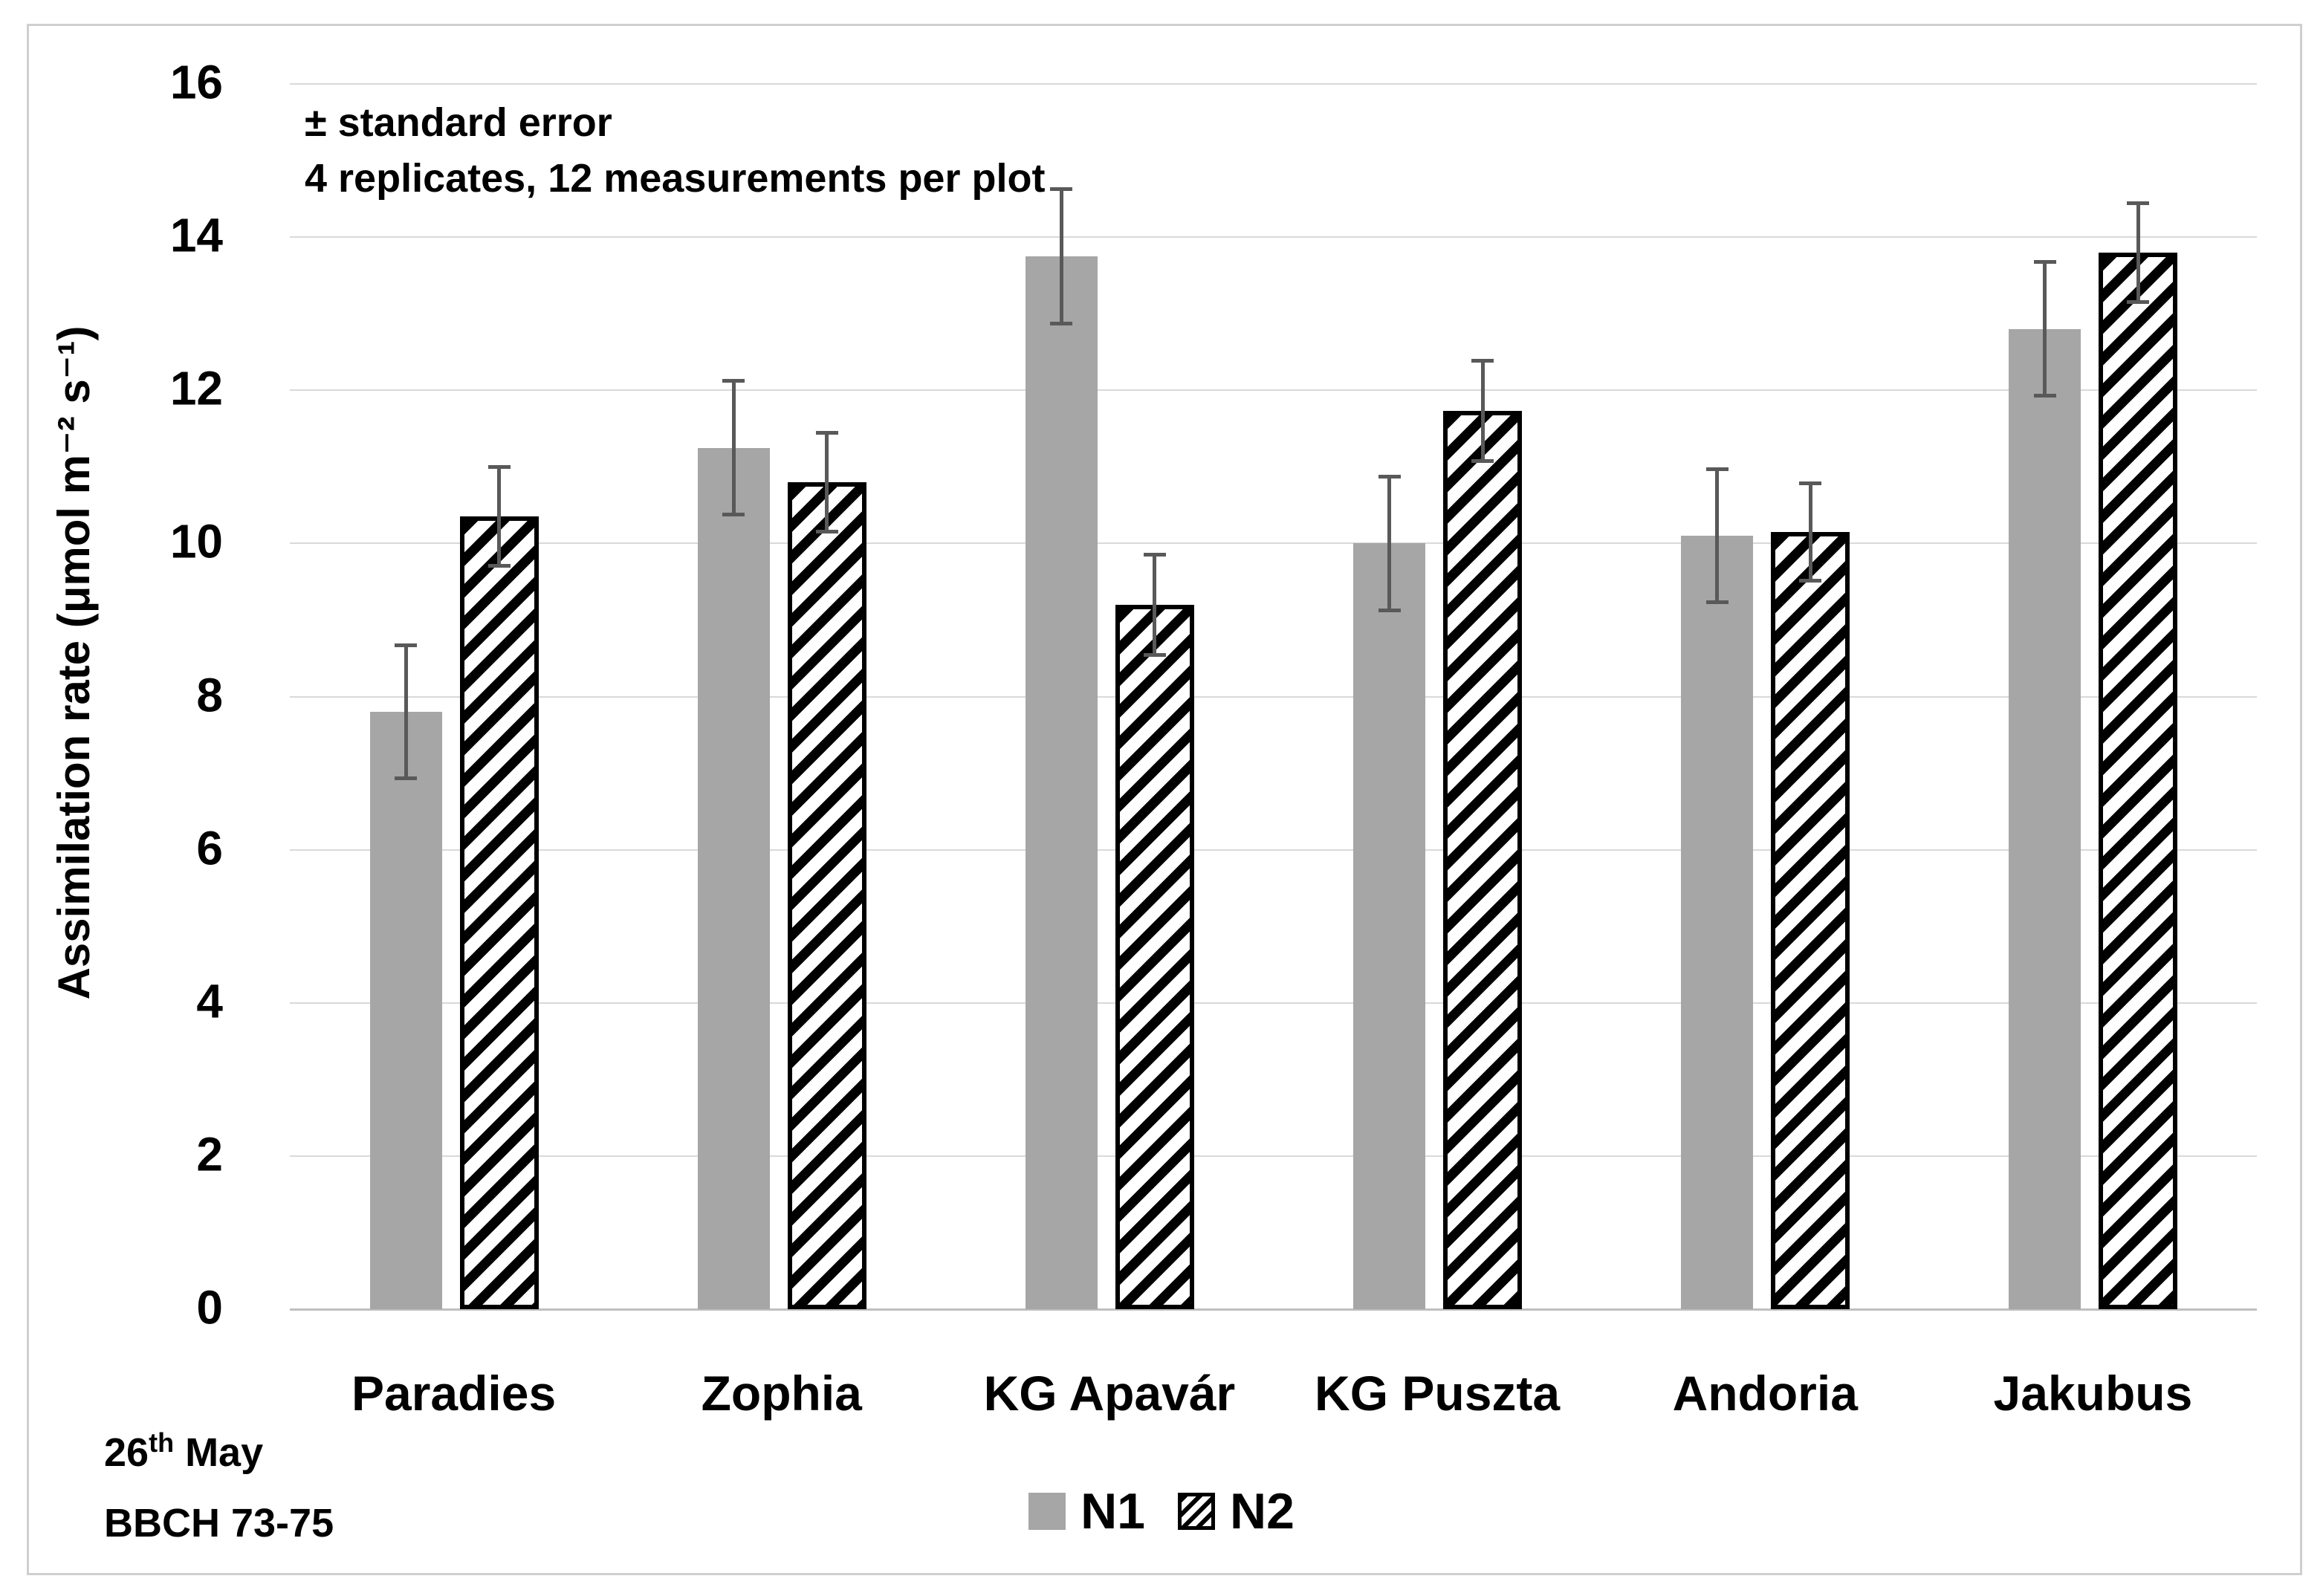  I want to click on gridline-y4, so click(1273, 1003).